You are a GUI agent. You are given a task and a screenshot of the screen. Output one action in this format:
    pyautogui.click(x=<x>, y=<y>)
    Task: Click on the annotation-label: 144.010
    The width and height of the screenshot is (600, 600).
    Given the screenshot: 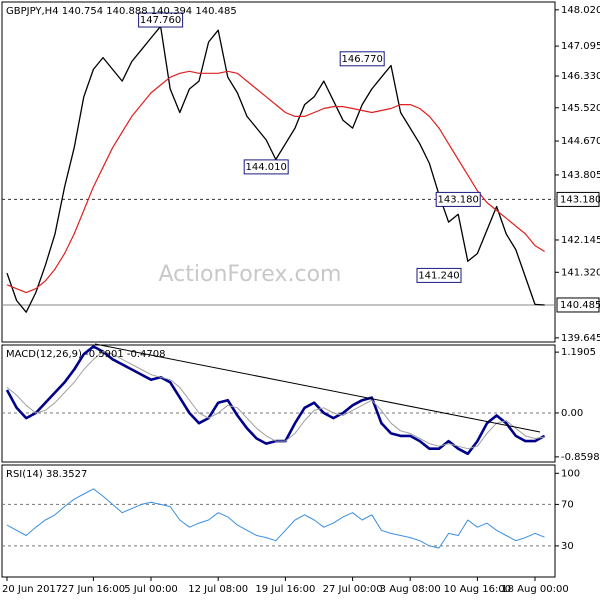 What is the action you would take?
    pyautogui.click(x=266, y=167)
    